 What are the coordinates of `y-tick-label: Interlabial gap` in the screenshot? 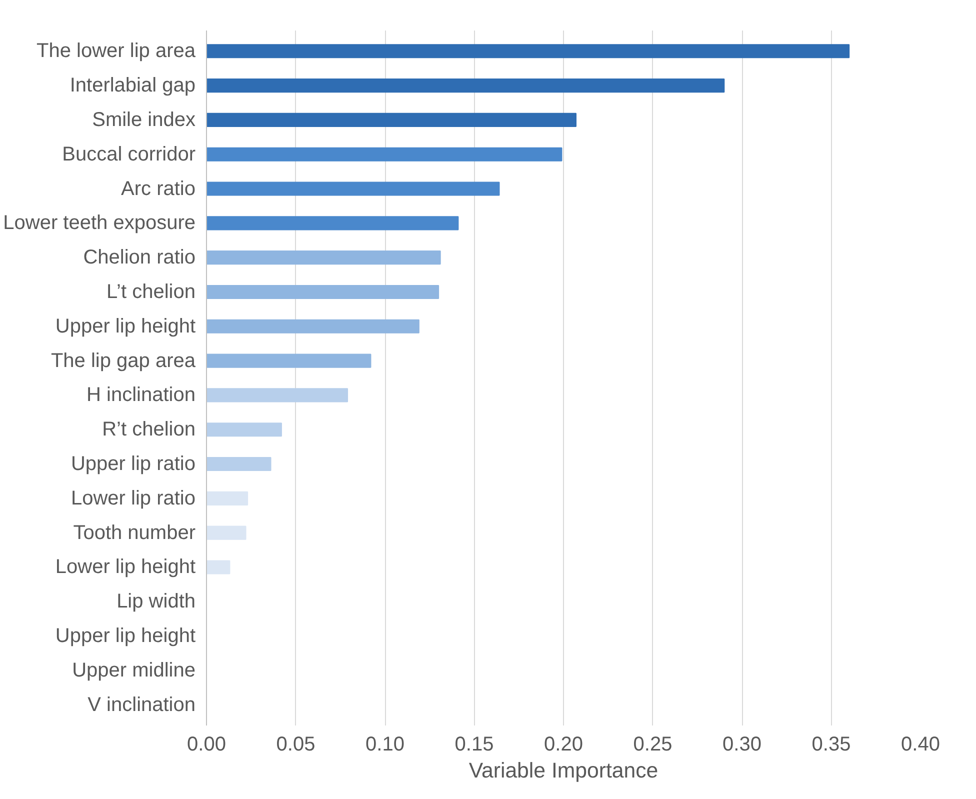 It's located at (133, 85).